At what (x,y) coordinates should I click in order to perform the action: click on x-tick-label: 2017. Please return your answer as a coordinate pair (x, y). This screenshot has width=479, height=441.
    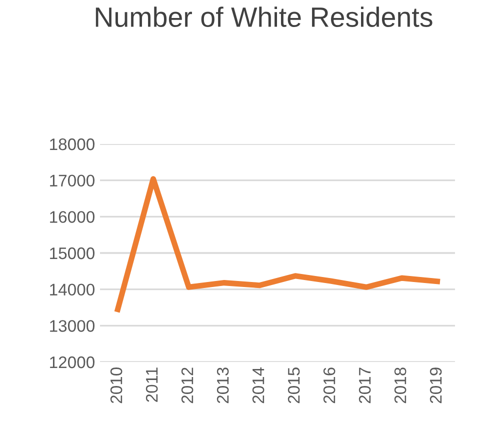
    Looking at the image, I should click on (364, 386).